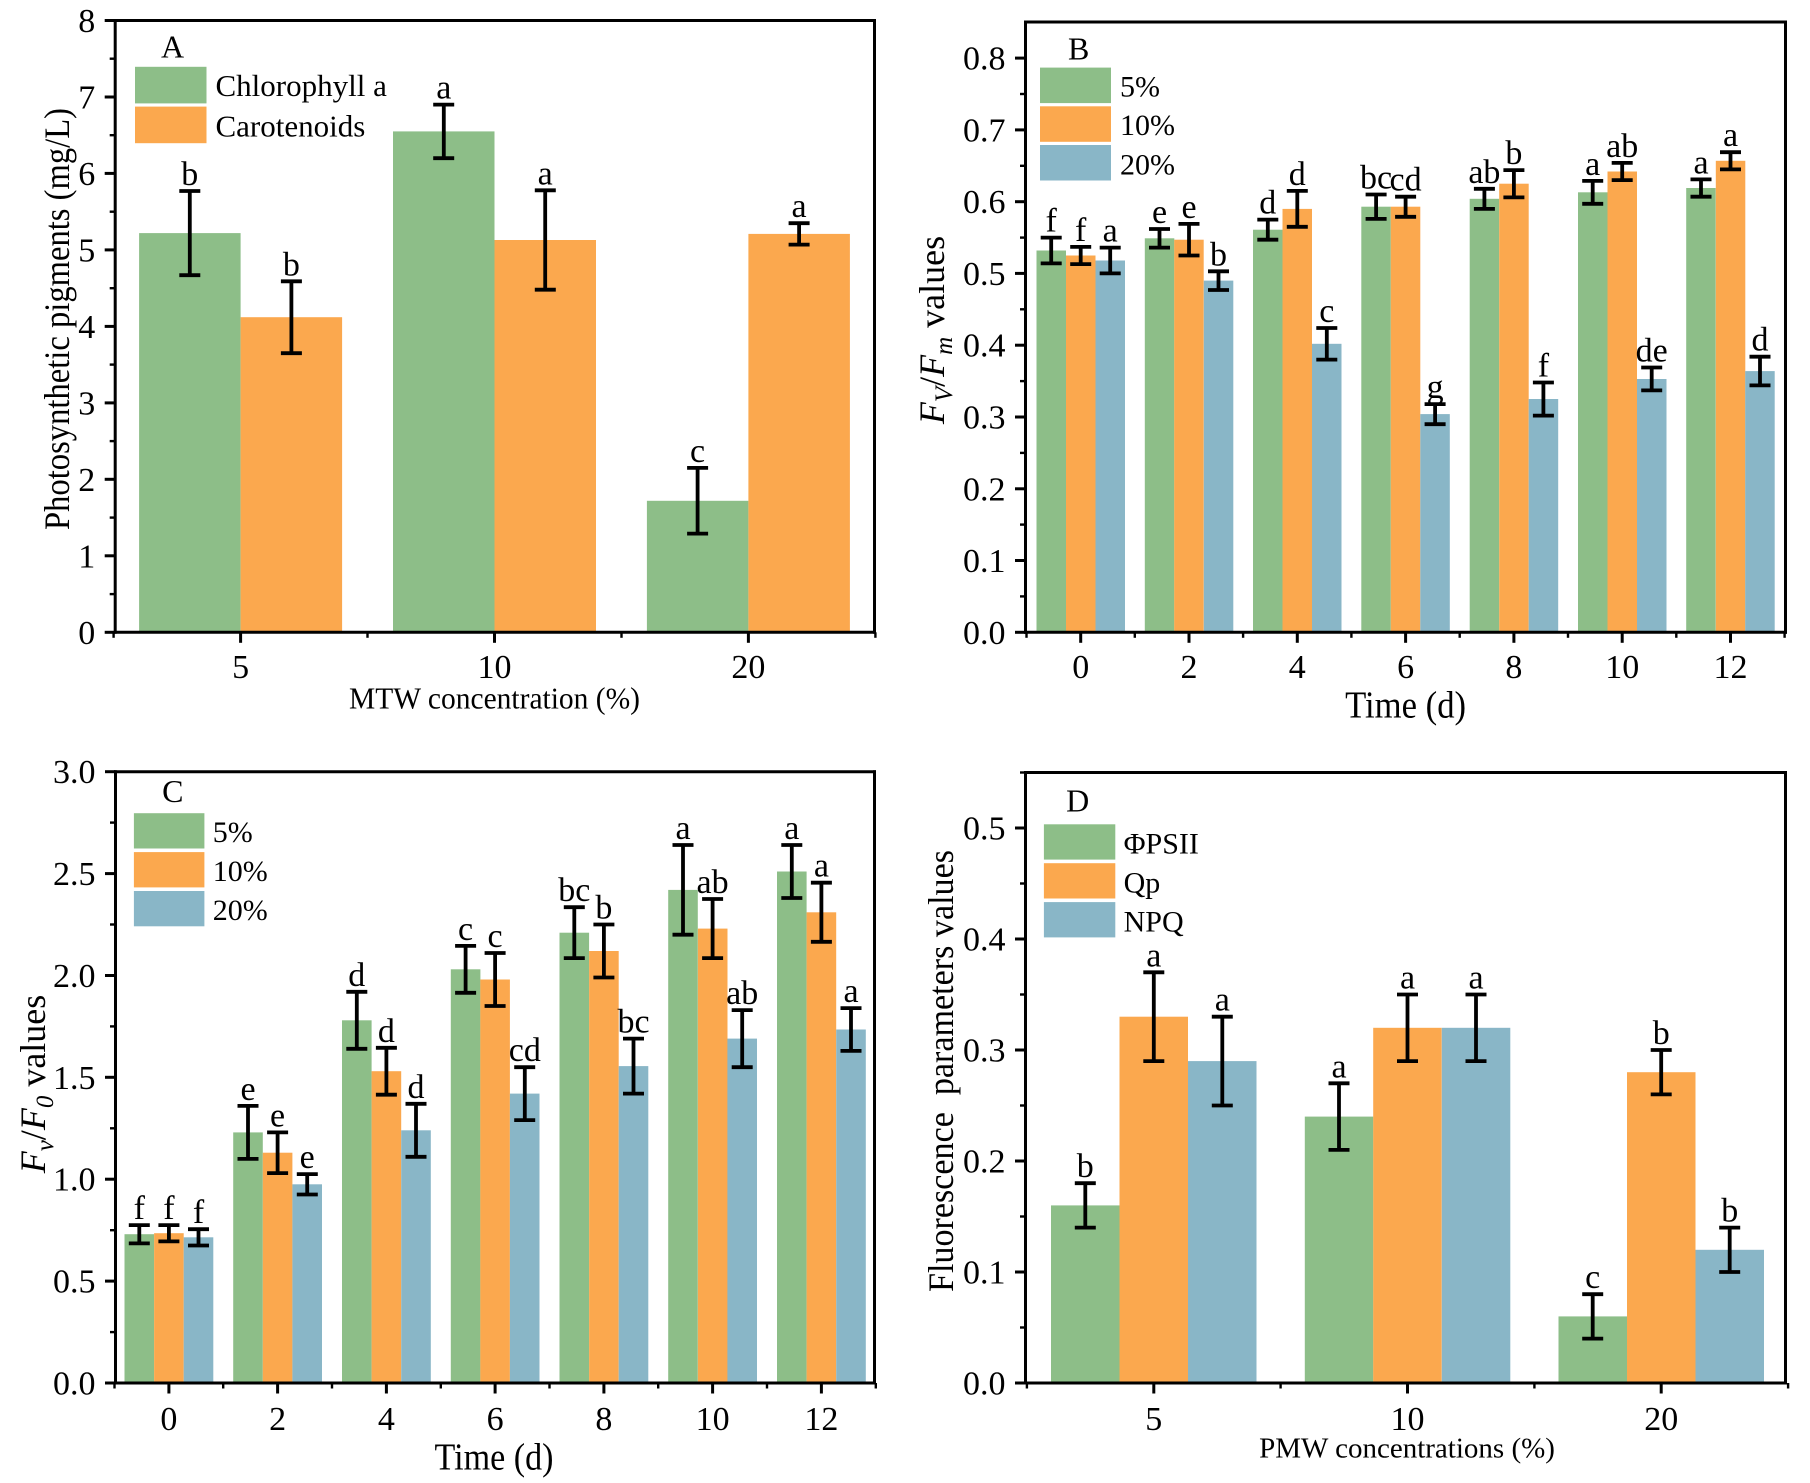  I want to click on svg-text: 1.0, so click(74, 1180).